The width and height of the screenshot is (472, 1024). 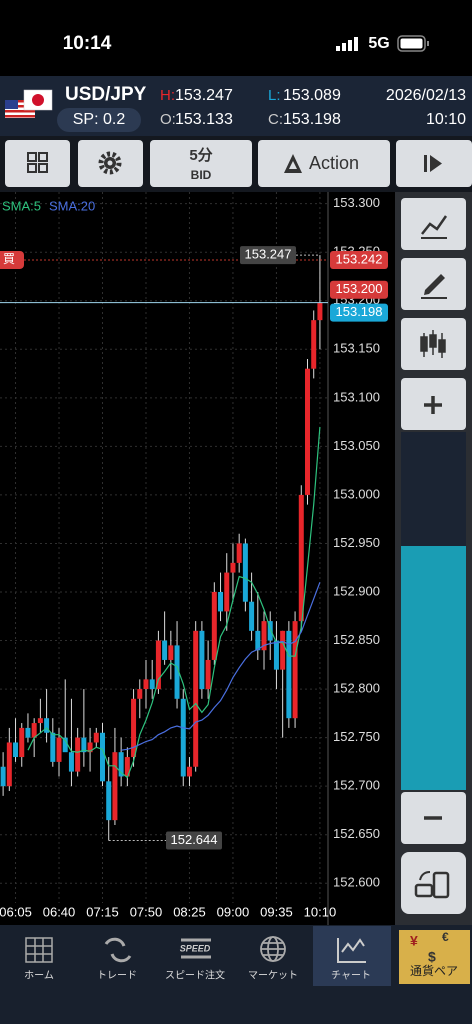 I want to click on price-type: BID, so click(x=201, y=175).